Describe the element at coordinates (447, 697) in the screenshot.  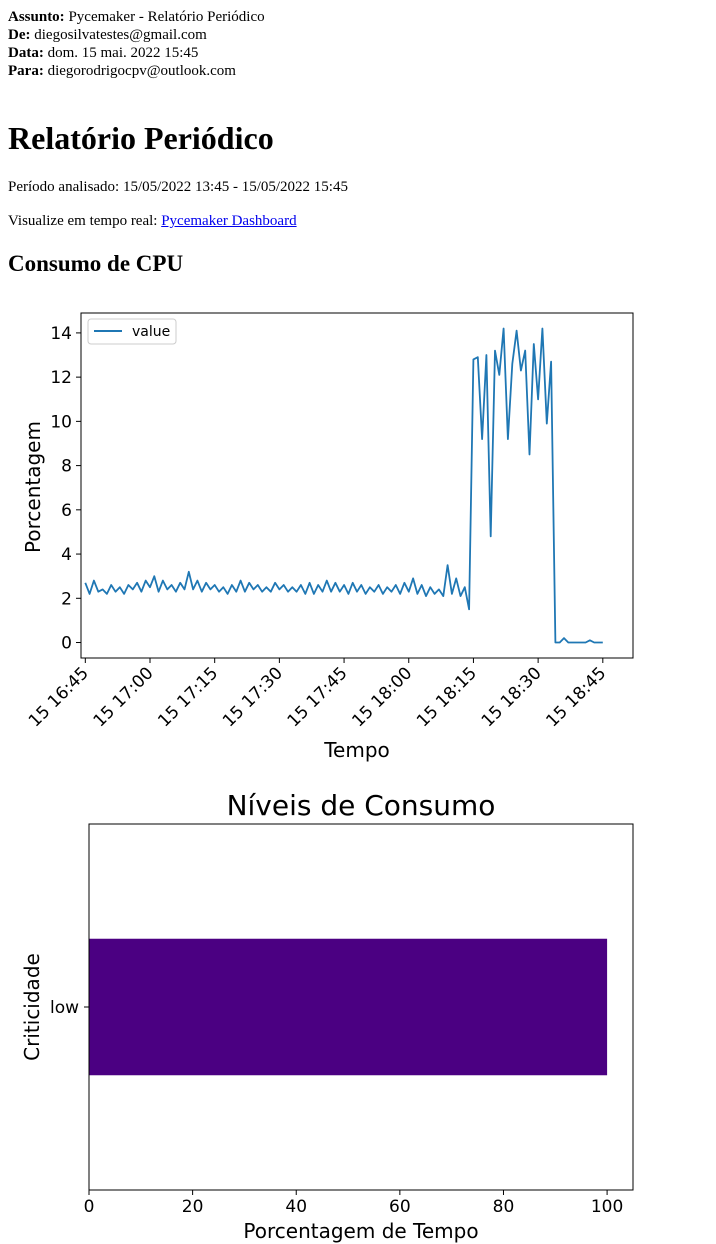
I see `x-tick-label: 15 18:15` at that location.